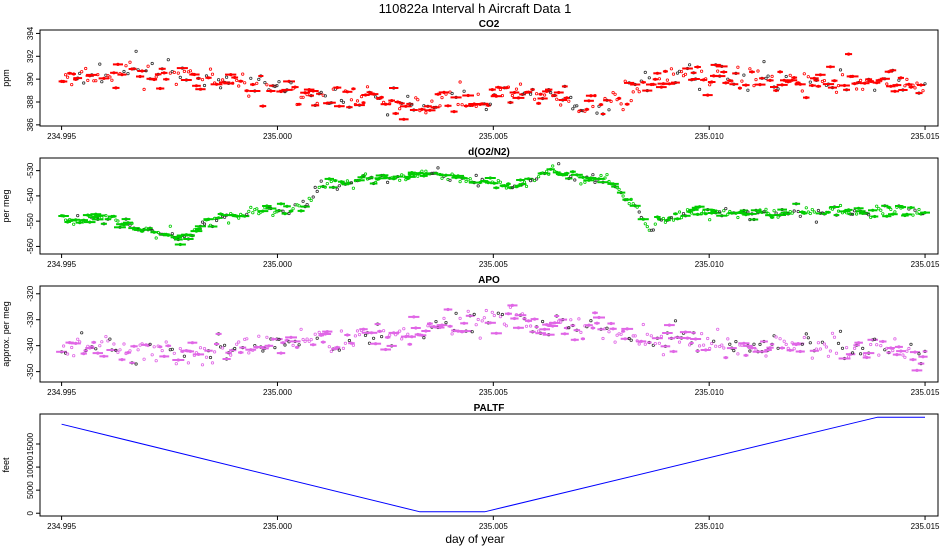 This screenshot has width=950, height=550. Describe the element at coordinates (277, 392) in the screenshot. I see `apo-x-tick-label: 235.000` at that location.